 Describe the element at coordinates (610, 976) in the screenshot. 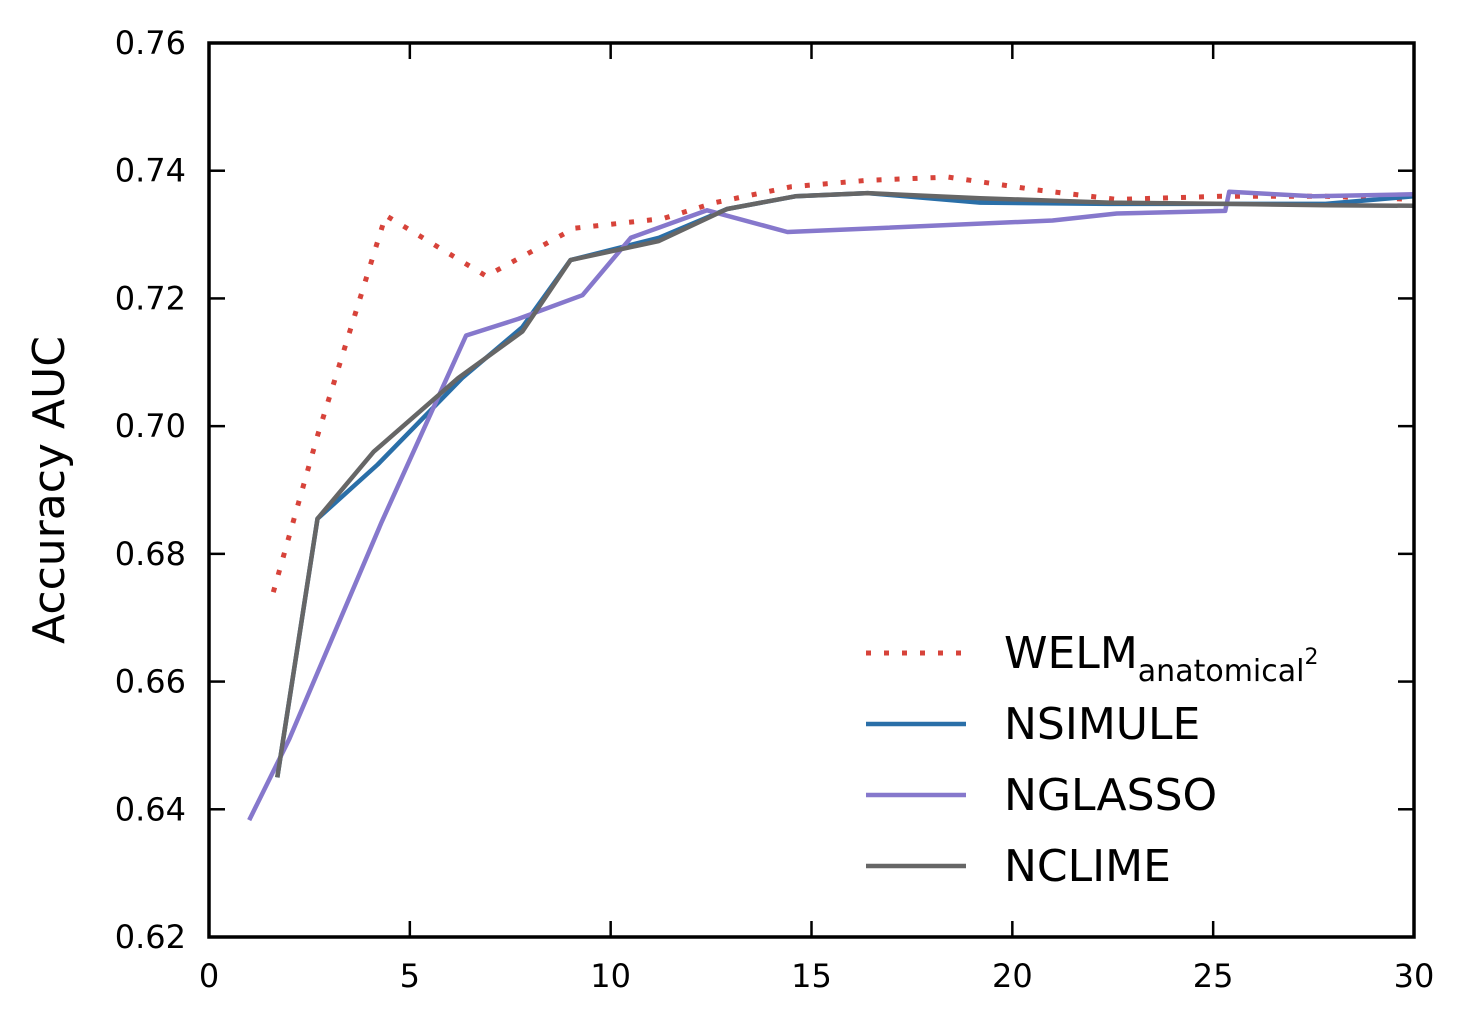

I see `x-tick-label: 10` at that location.